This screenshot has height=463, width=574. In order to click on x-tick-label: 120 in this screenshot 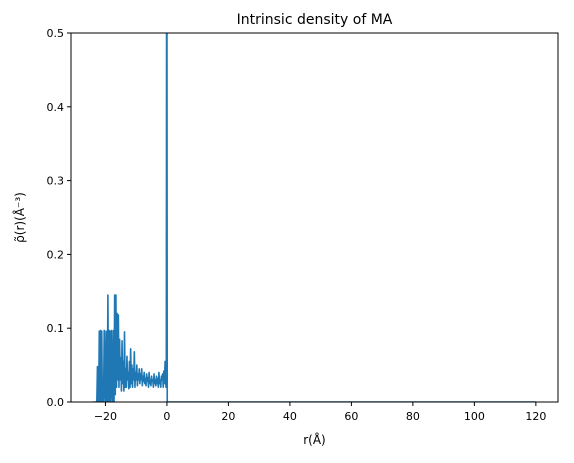, I will do `click(535, 416)`.